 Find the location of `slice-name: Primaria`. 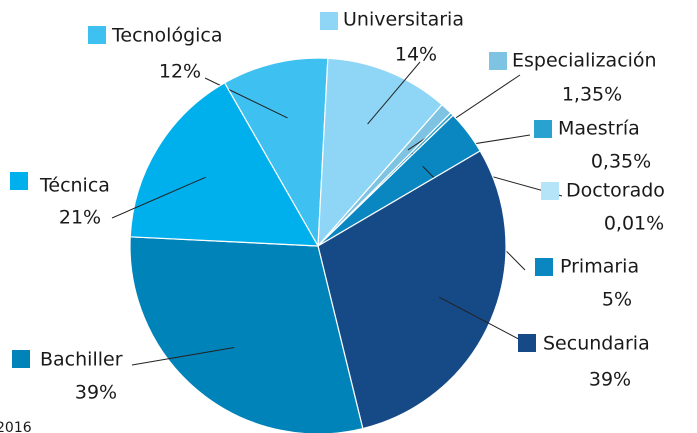

slice-name: Primaria is located at coordinates (599, 267).